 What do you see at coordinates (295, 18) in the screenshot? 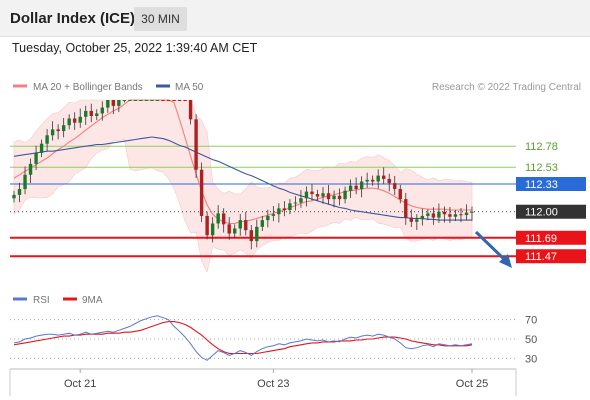
I see `header-bar: Dollar Index (ICE) 30 MIN` at bounding box center [295, 18].